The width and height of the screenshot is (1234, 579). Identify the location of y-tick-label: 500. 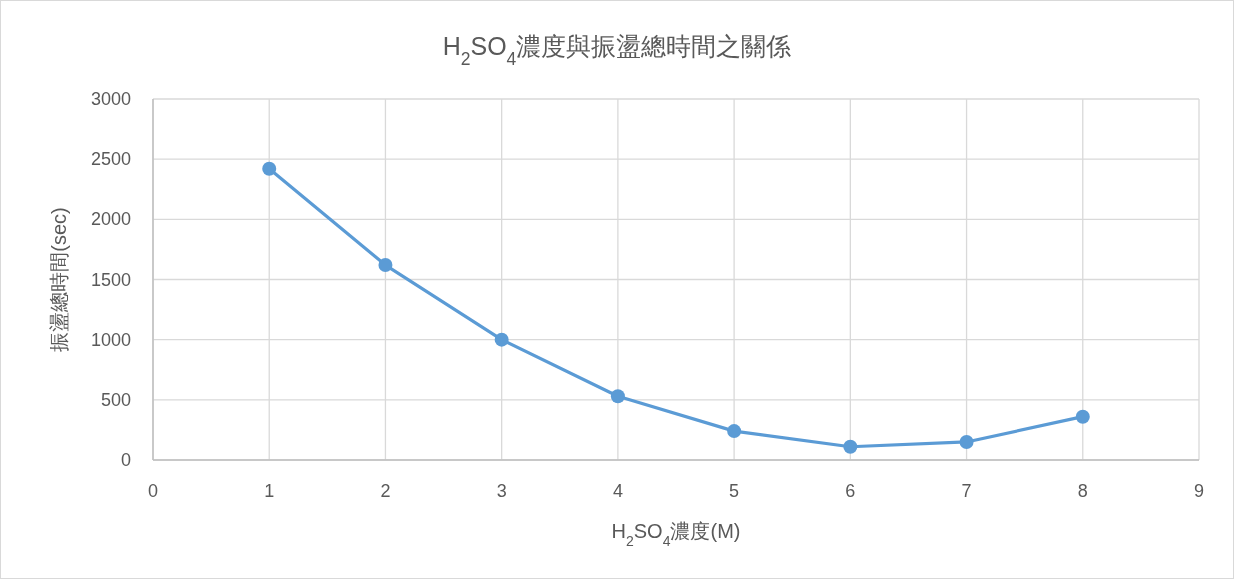
(115, 399).